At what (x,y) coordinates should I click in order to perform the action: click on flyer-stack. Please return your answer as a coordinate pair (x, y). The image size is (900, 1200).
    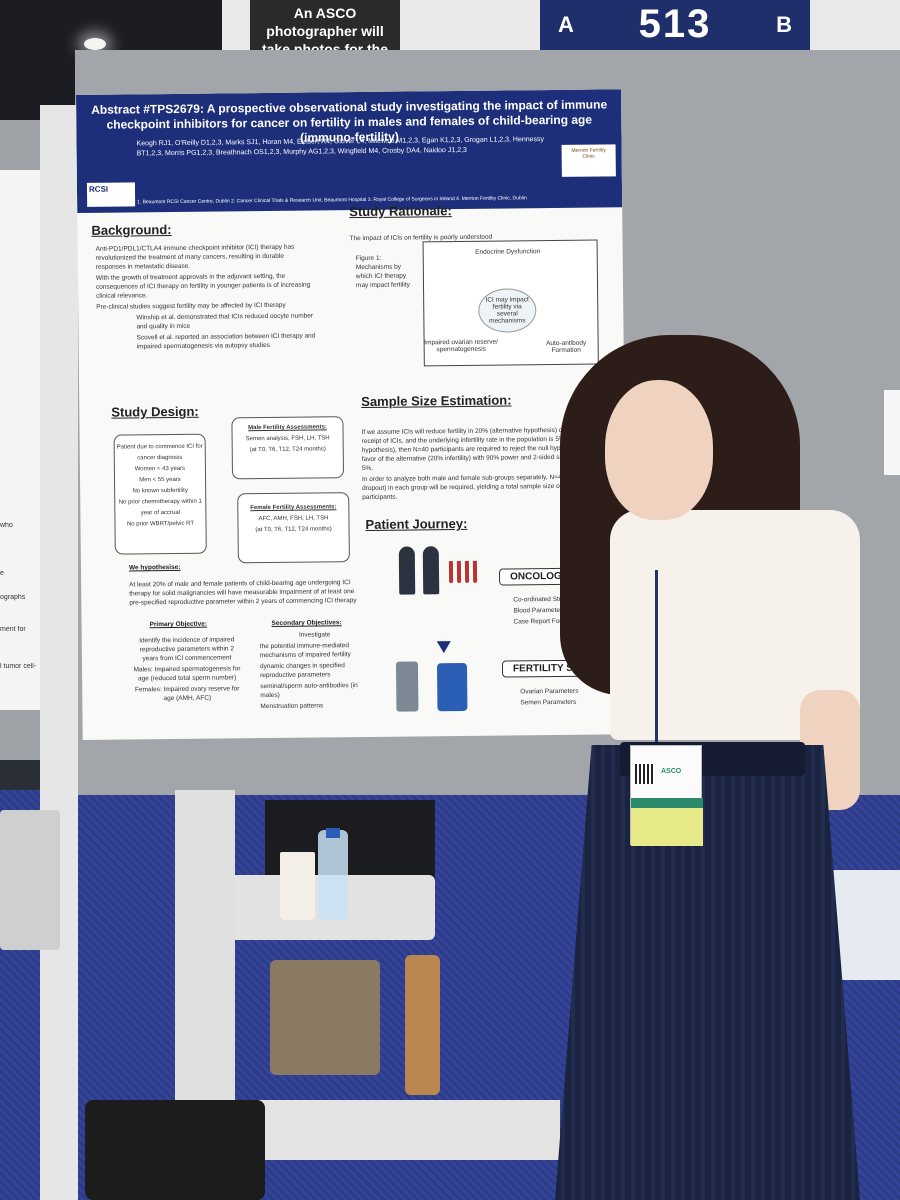
    Looking at the image, I should click on (866, 925).